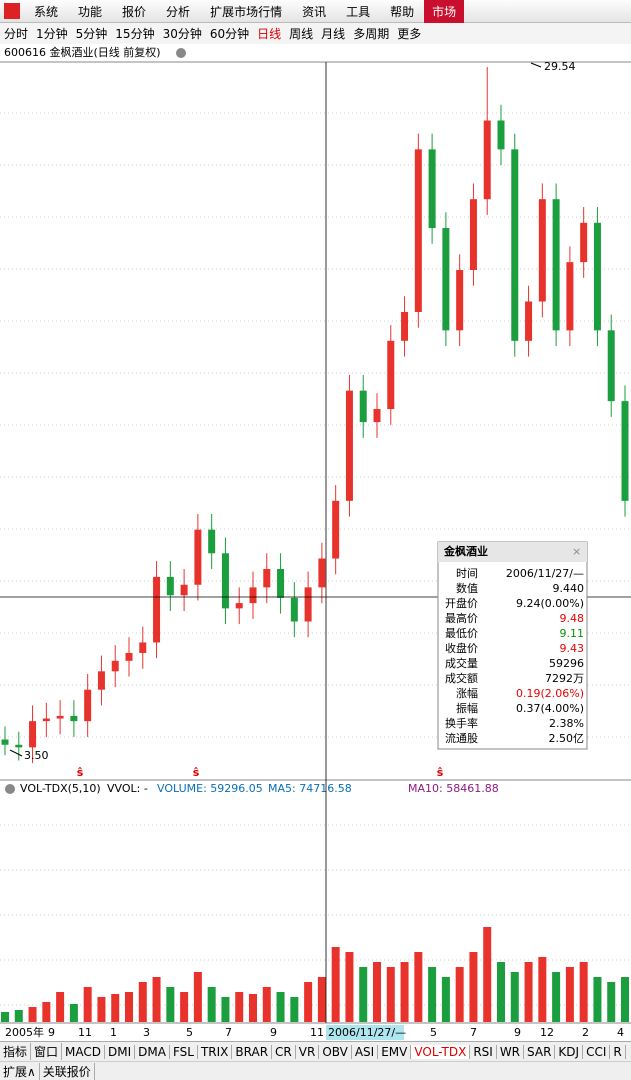 The image size is (631, 1080). What do you see at coordinates (569, 1051) in the screenshot?
I see `indicator-tab: KDJ` at bounding box center [569, 1051].